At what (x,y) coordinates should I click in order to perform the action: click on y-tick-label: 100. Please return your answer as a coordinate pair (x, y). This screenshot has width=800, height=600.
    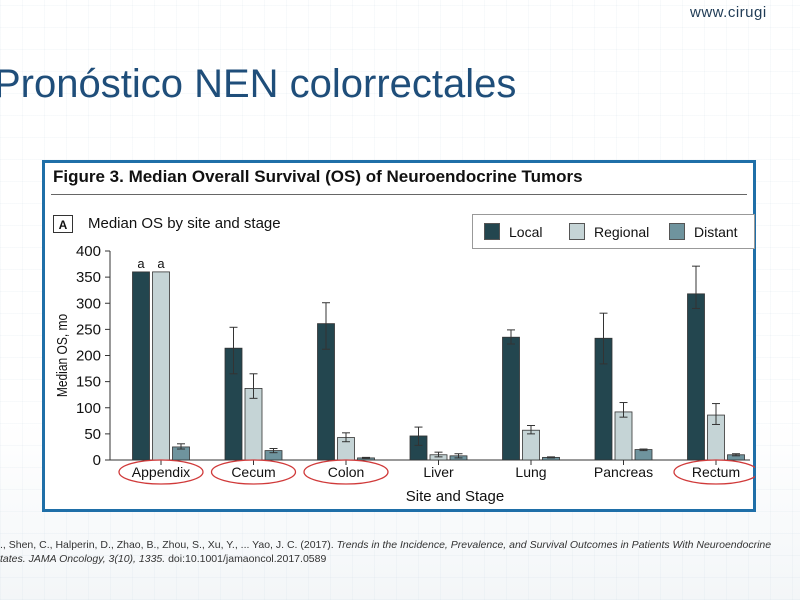
    Looking at the image, I should click on (88, 408).